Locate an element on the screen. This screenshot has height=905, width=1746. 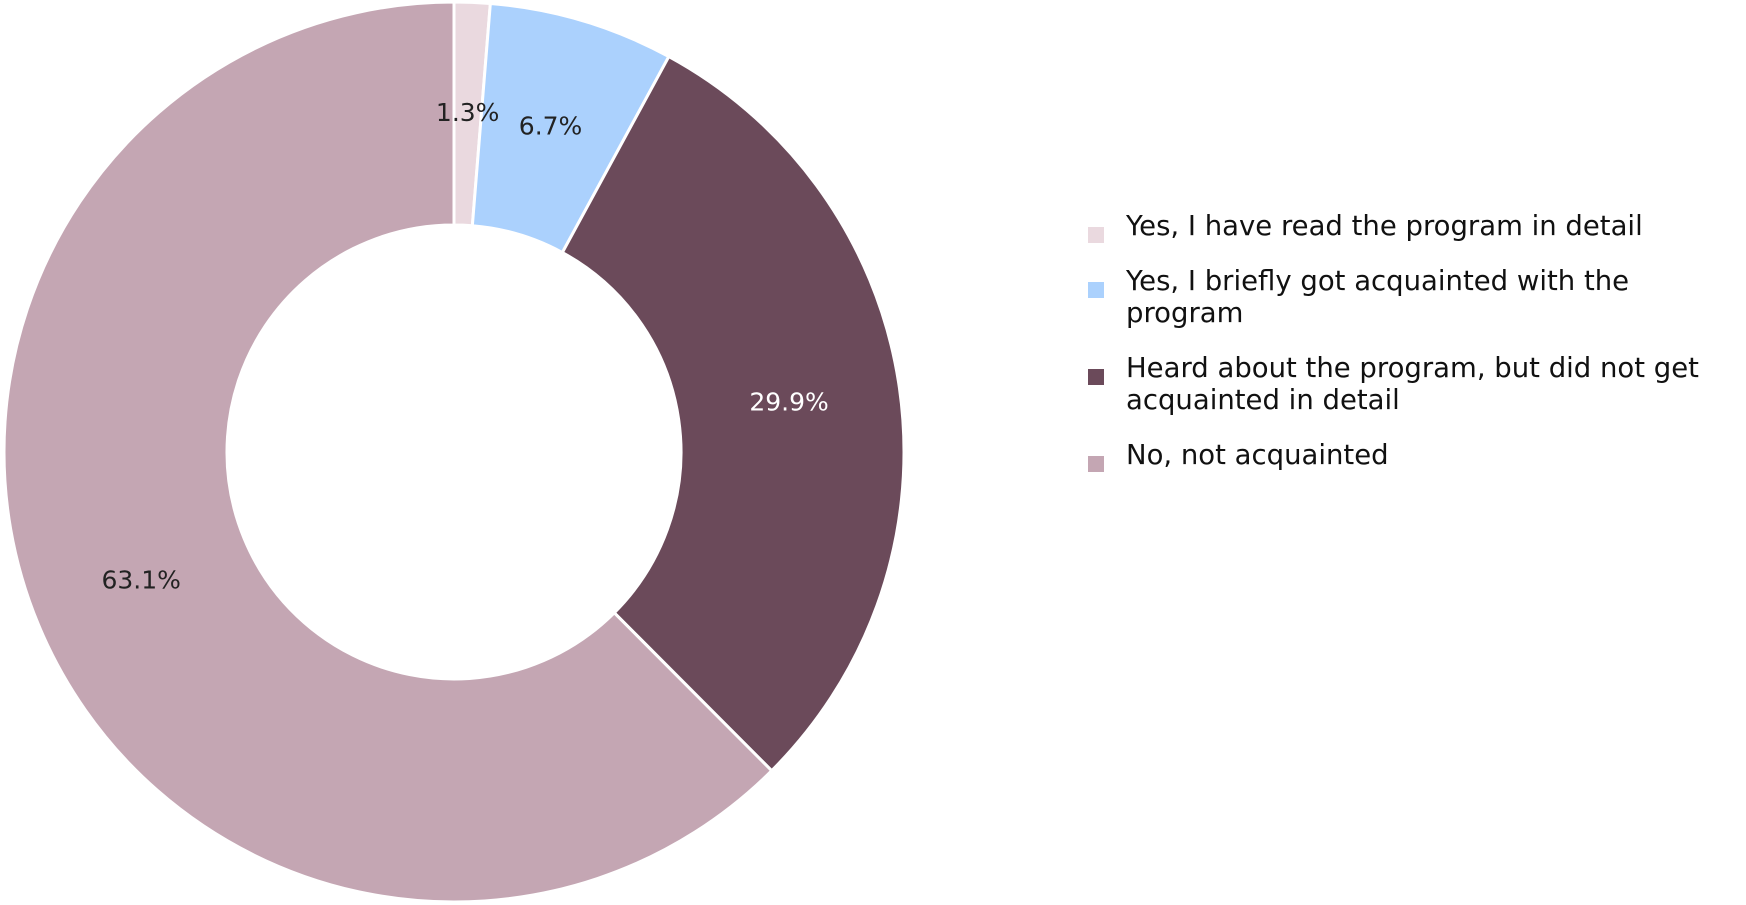
slice-data-label: 1.3% is located at coordinates (468, 112).